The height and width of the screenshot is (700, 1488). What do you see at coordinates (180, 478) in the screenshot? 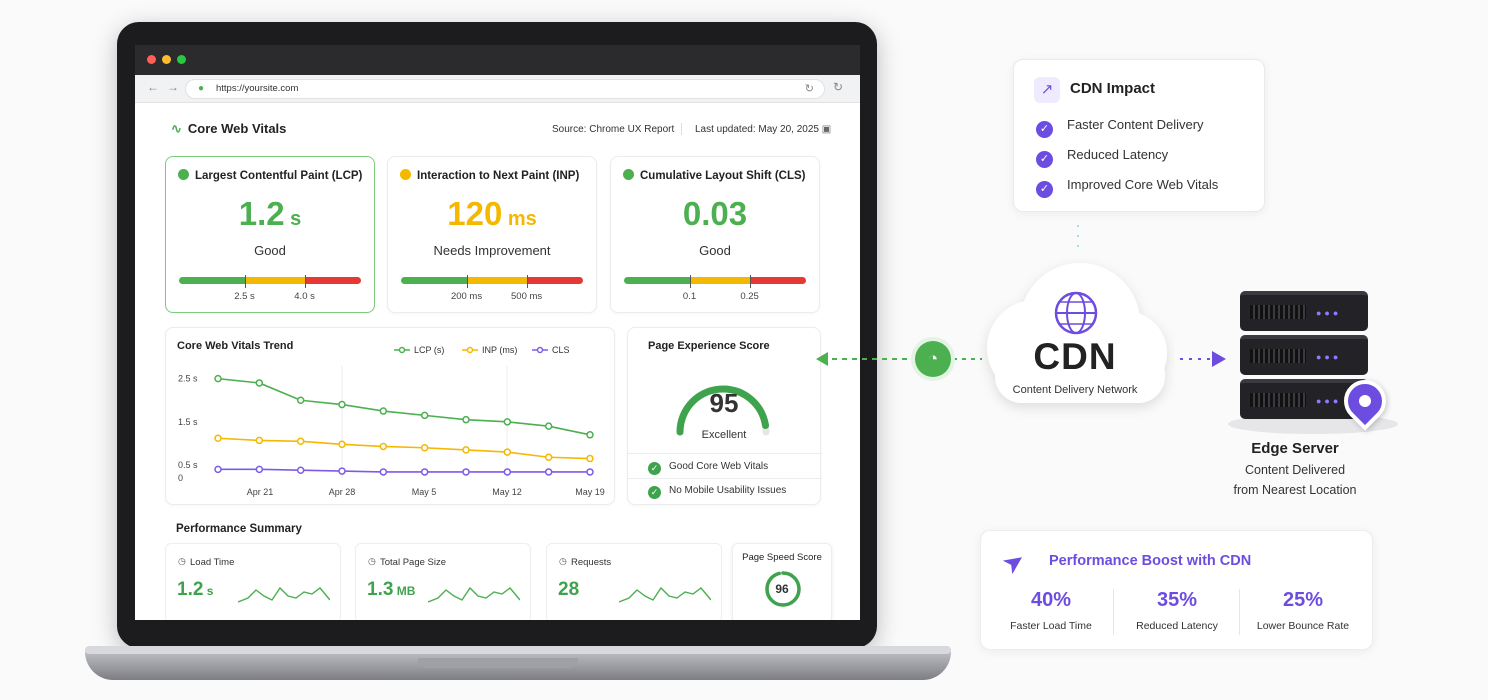
I see `y-tick-label: 0` at bounding box center [180, 478].